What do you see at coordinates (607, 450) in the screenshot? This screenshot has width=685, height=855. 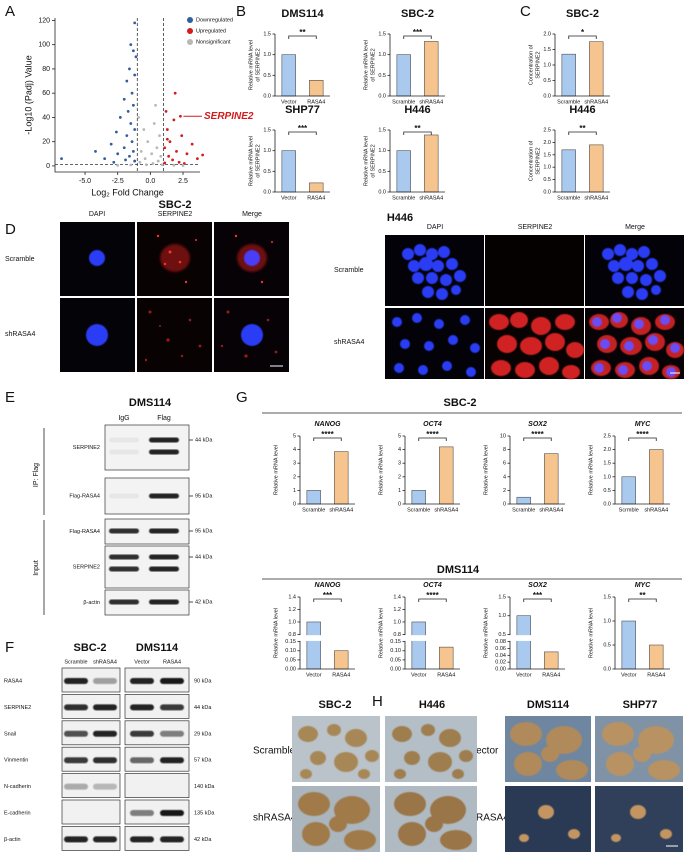 I see `y-tick-label: 2.0` at bounding box center [607, 450].